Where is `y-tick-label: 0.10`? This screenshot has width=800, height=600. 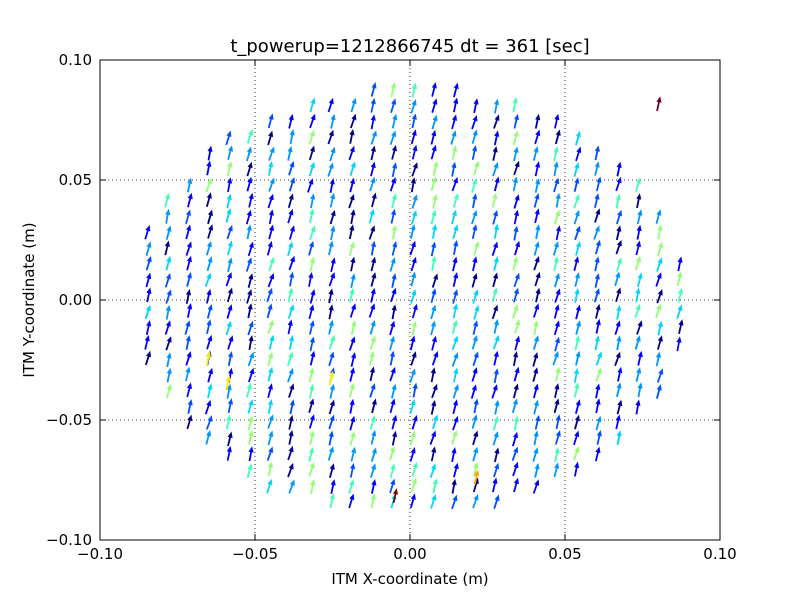
y-tick-label: 0.10 is located at coordinates (75, 60).